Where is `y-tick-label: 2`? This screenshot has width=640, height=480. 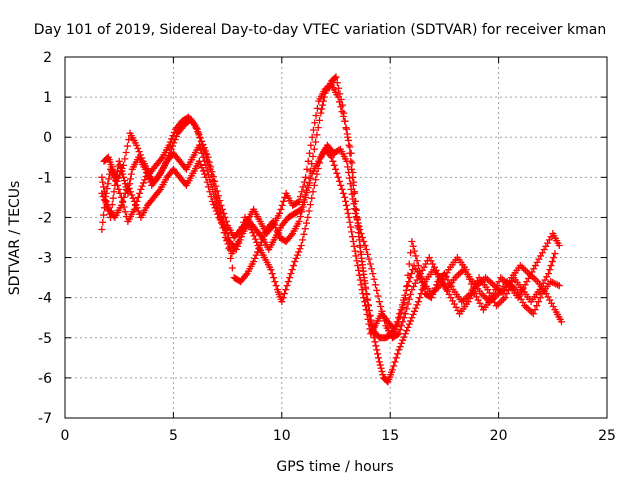
y-tick-label: 2 is located at coordinates (47, 58).